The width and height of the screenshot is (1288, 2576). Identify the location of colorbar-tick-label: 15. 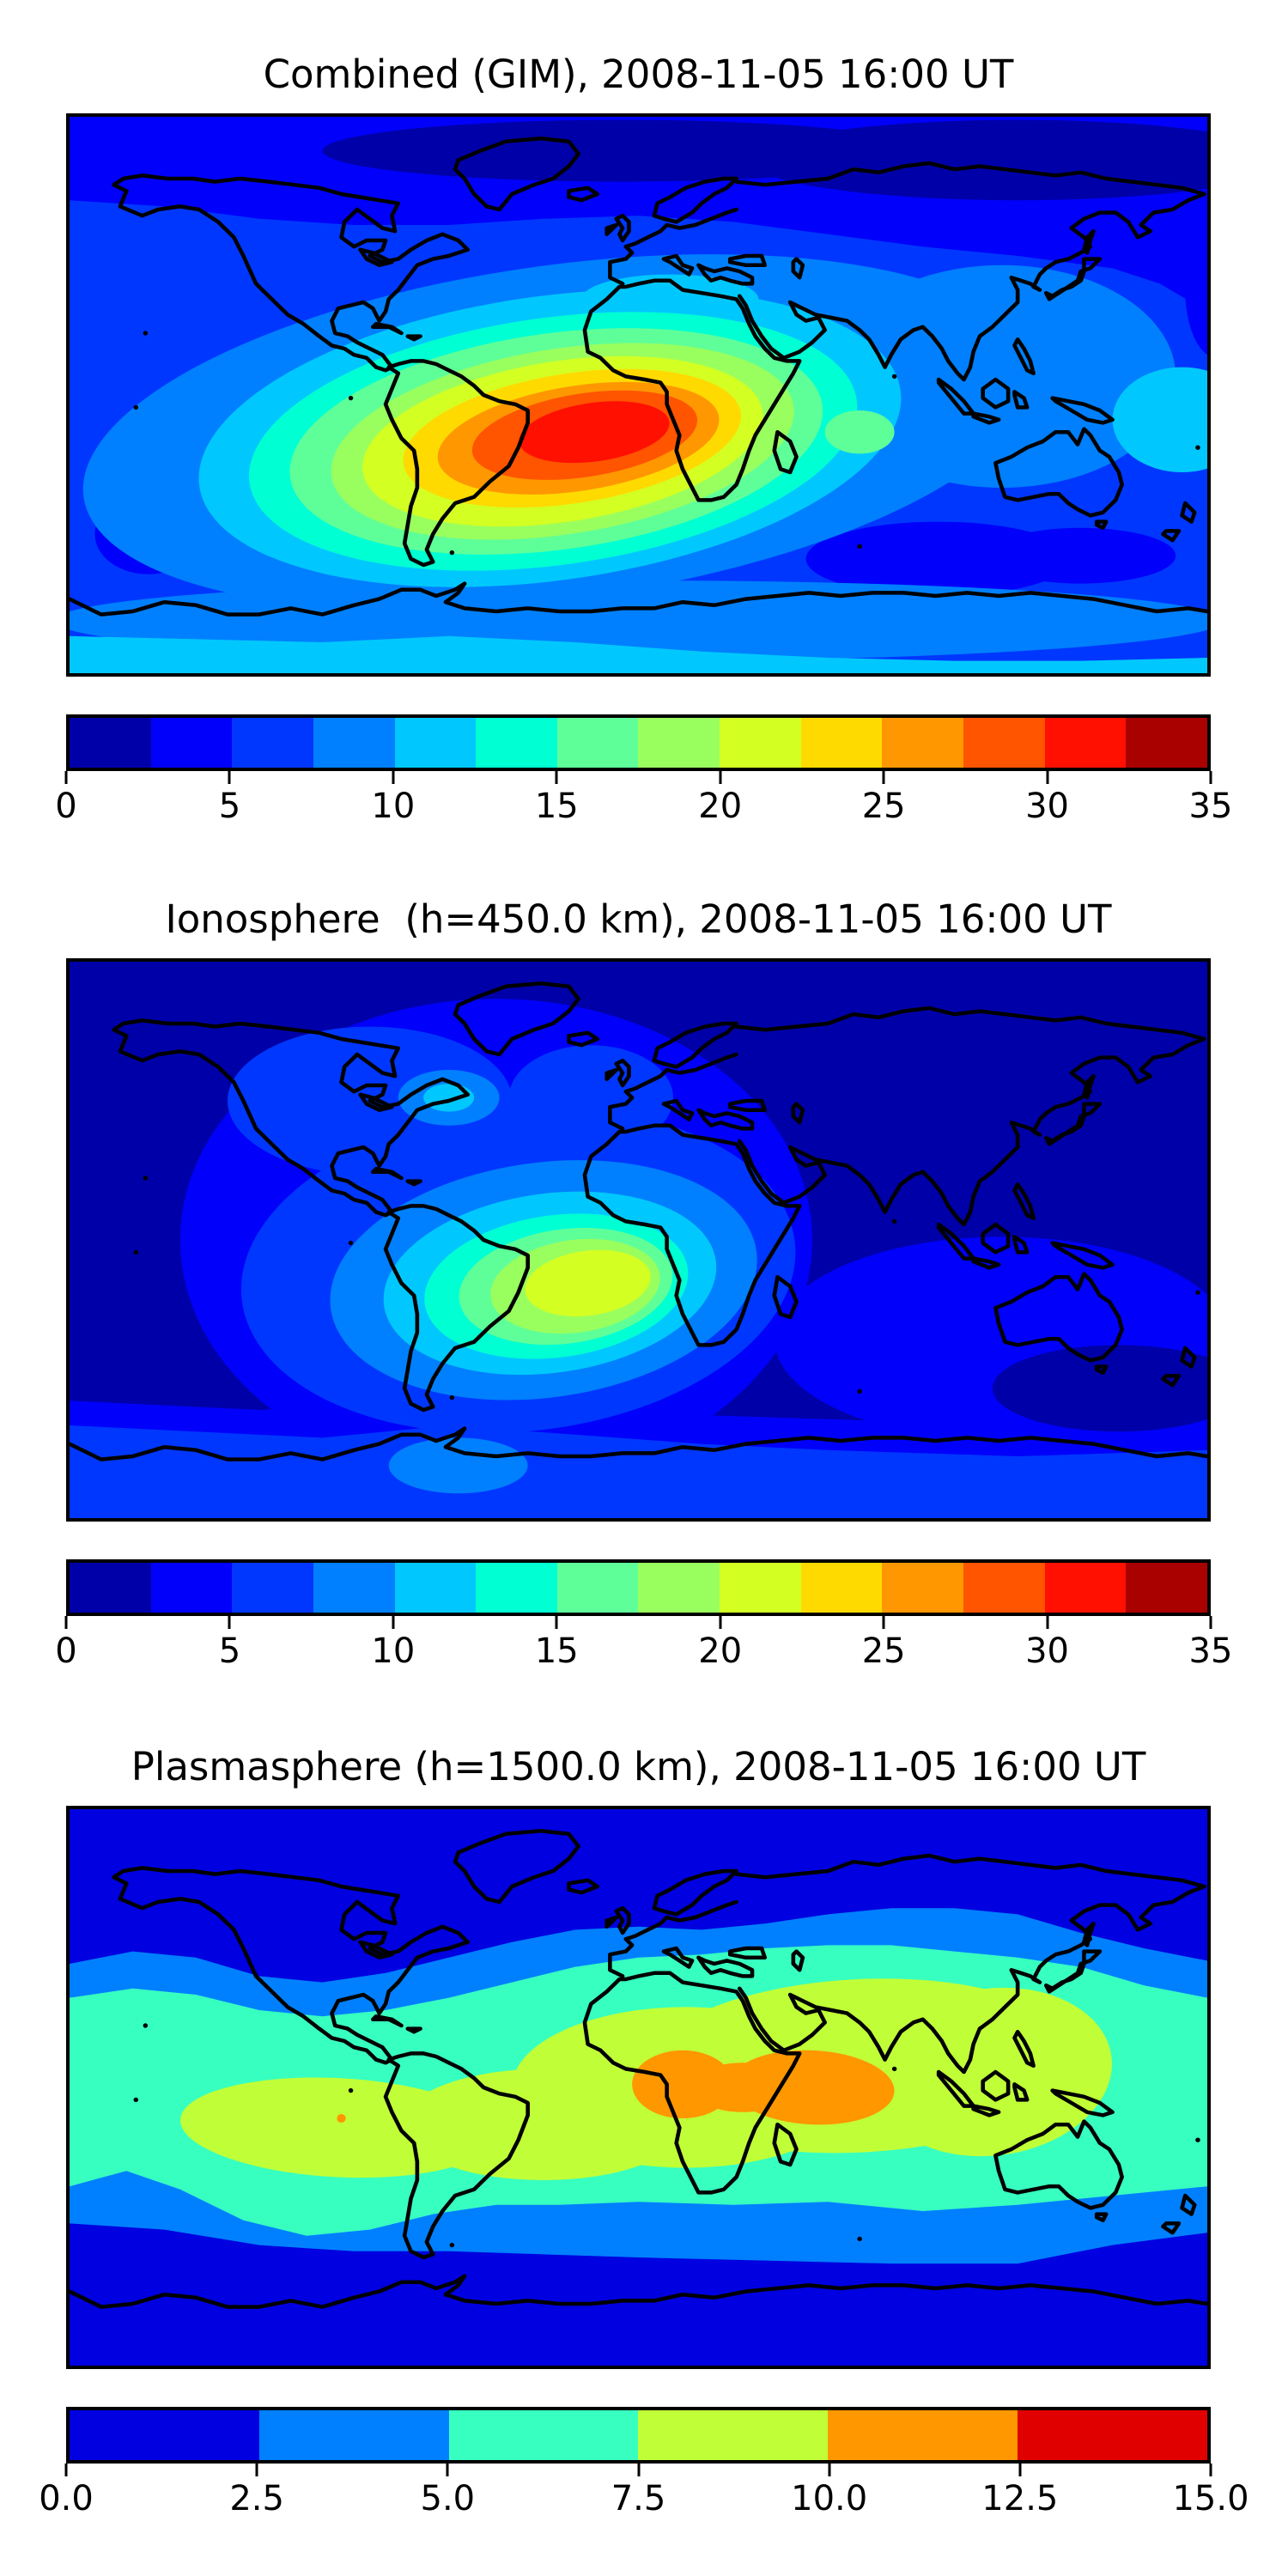
(556, 806).